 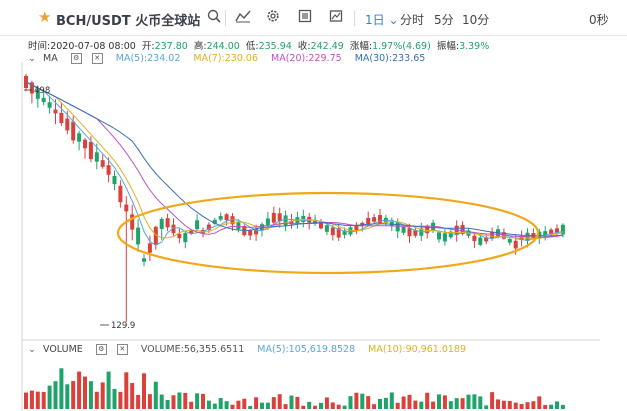 I want to click on volume-close-icon: ✕, so click(x=122, y=349).